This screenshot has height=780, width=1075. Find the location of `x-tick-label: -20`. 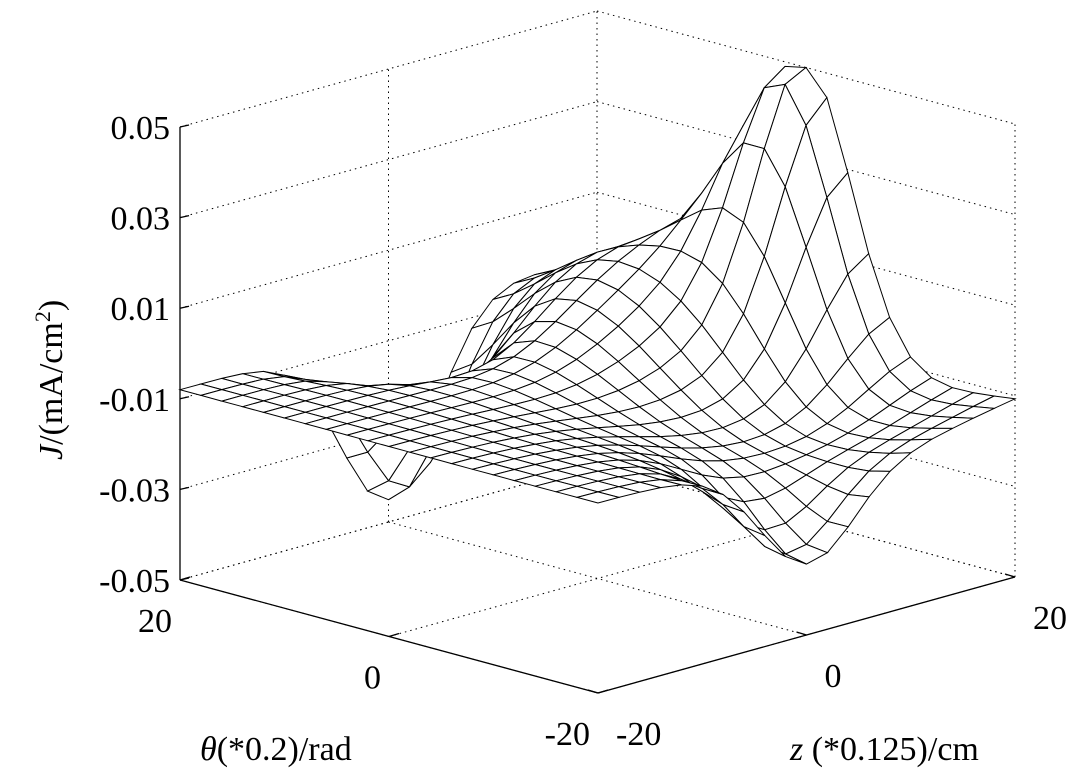

x-tick-label: -20 is located at coordinates (567, 734).